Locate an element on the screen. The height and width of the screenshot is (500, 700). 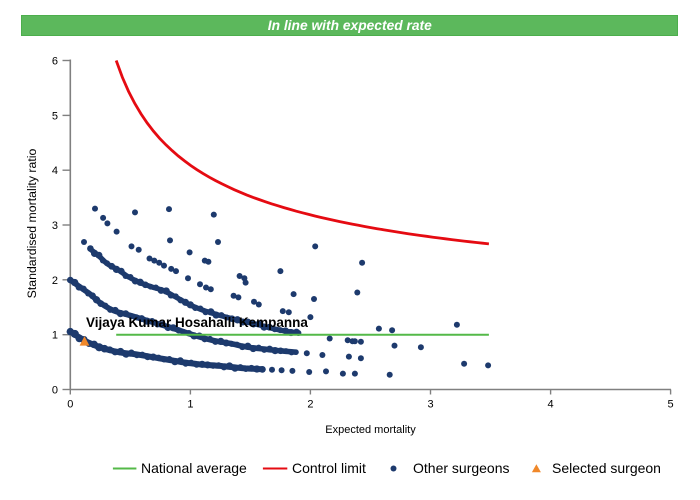
svg-text: Selected surgeon is located at coordinates (606, 468).